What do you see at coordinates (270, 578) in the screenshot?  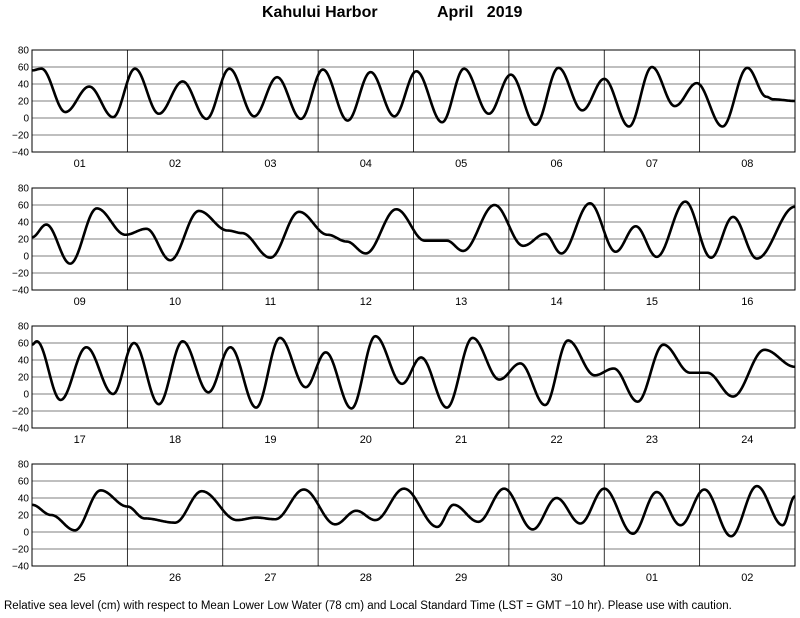 I see `day-label: 27` at bounding box center [270, 578].